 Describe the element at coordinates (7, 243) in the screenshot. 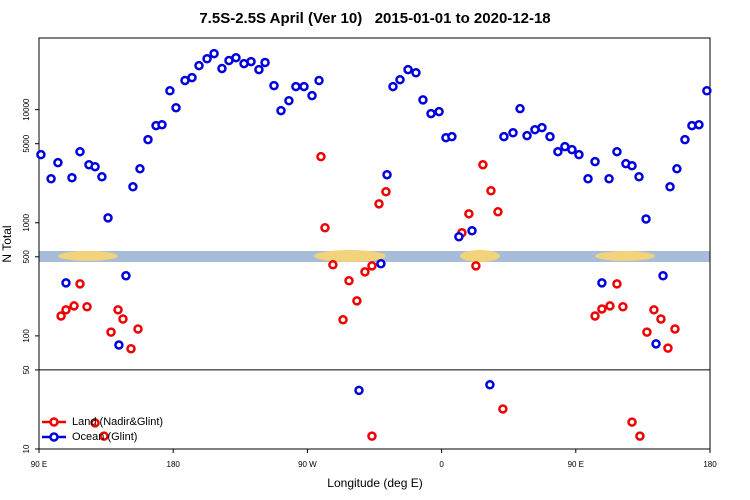

I see `y-axis-label: N Total` at that location.